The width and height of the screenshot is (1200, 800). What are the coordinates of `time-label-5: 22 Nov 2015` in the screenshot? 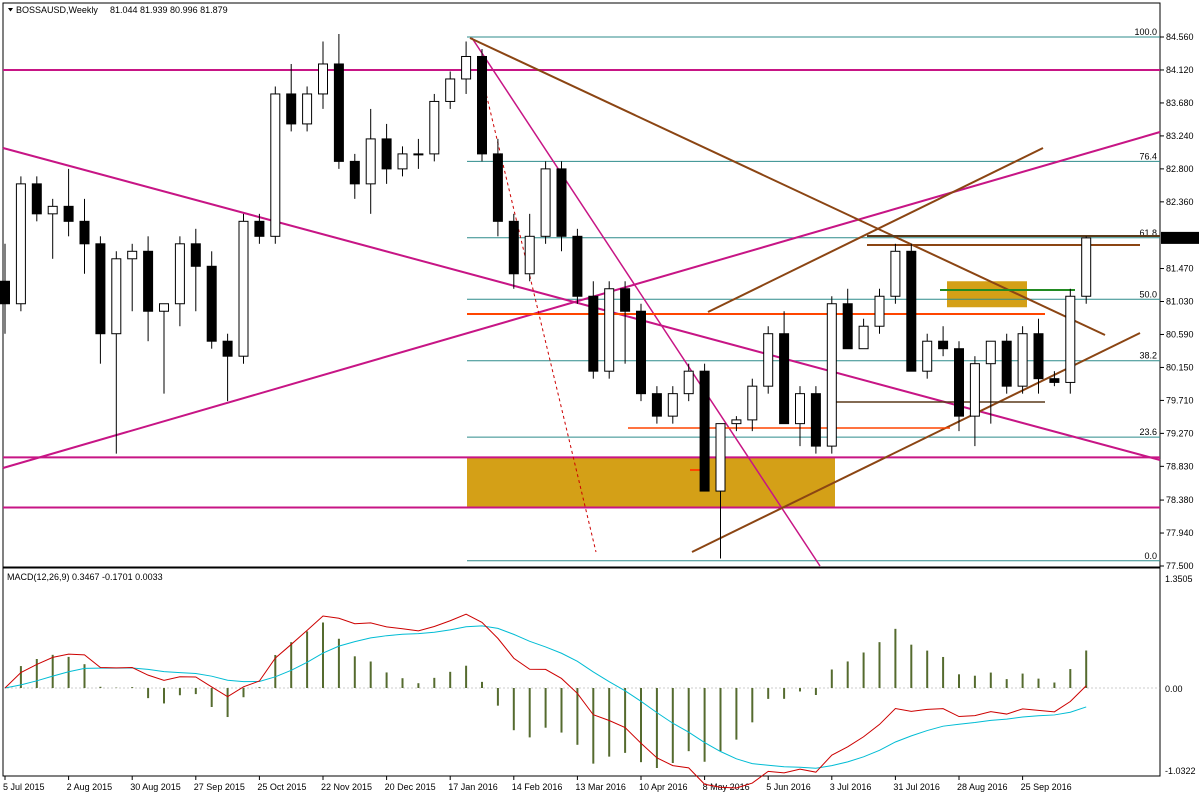 It's located at (346, 787).